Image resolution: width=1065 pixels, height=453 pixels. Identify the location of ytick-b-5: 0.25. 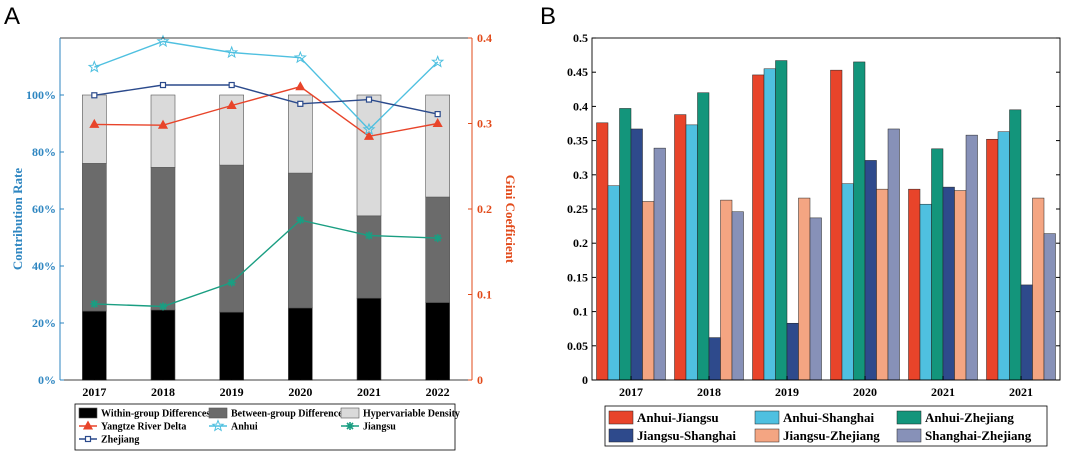
(577, 209).